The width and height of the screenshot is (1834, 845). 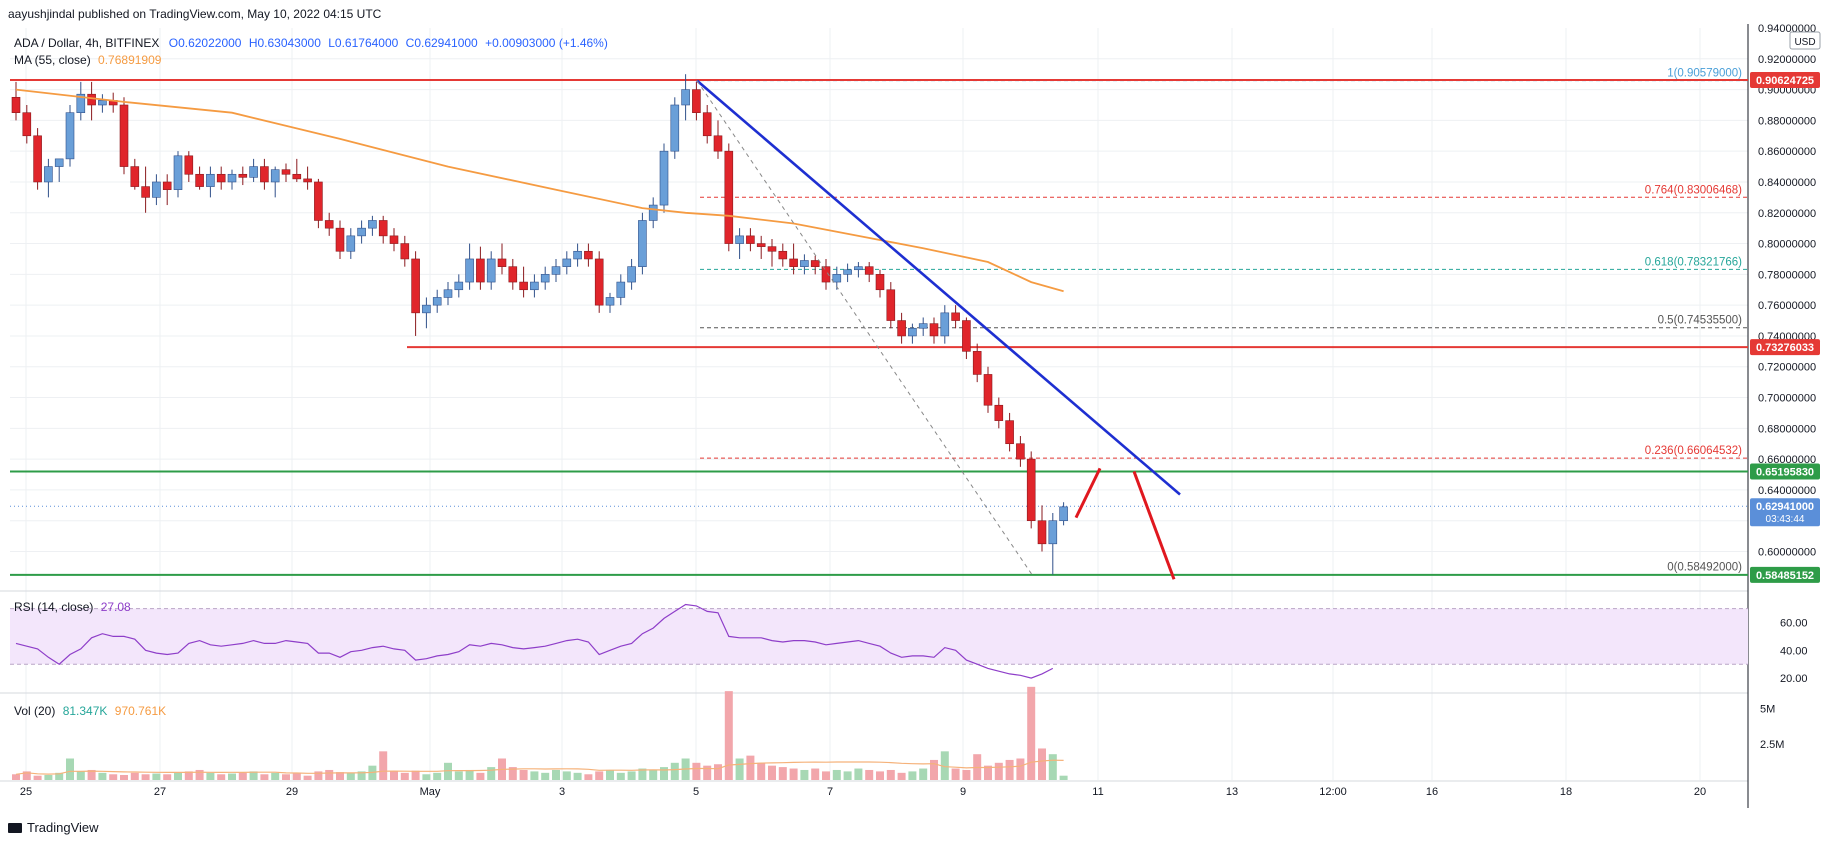 What do you see at coordinates (140, 711) in the screenshot?
I see `volume-value-2: 970.761K` at bounding box center [140, 711].